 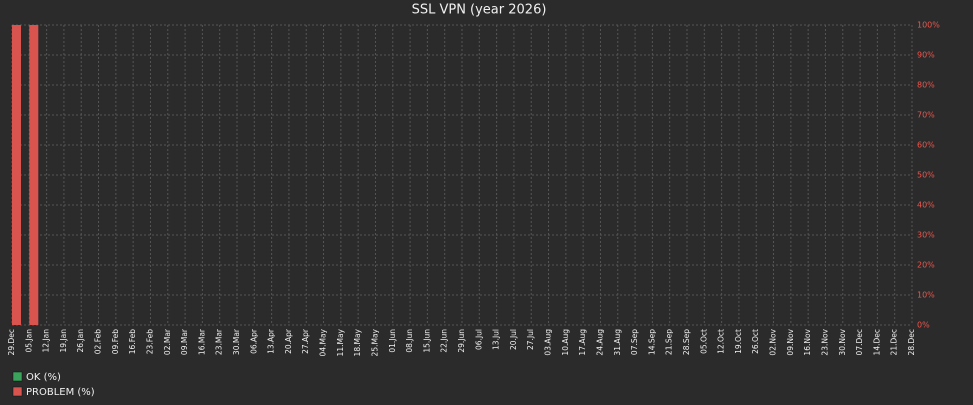 What do you see at coordinates (167, 341) in the screenshot?
I see `x-tick-label: 02.Mar` at bounding box center [167, 341].